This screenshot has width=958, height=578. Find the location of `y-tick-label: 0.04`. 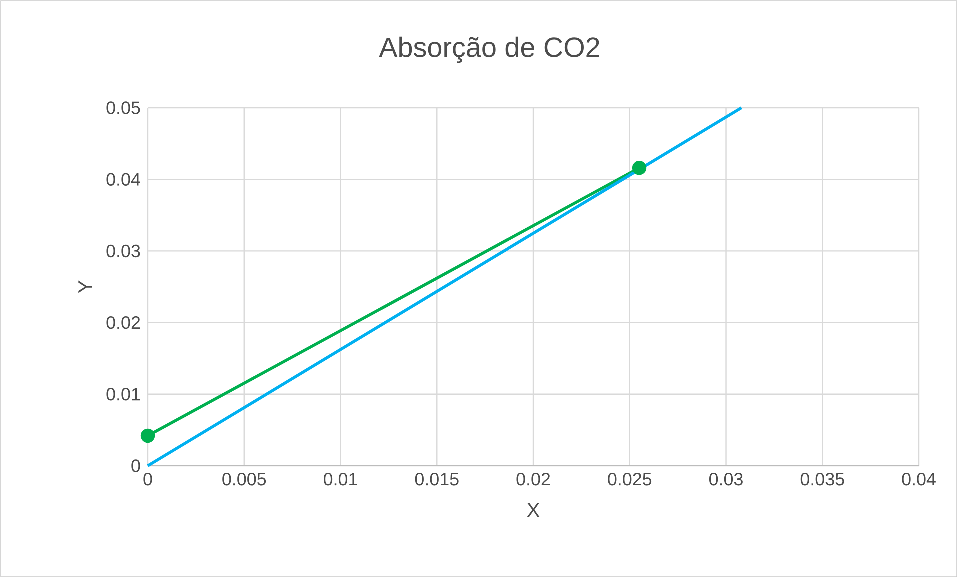

y-tick-label: 0.04 is located at coordinates (123, 179).